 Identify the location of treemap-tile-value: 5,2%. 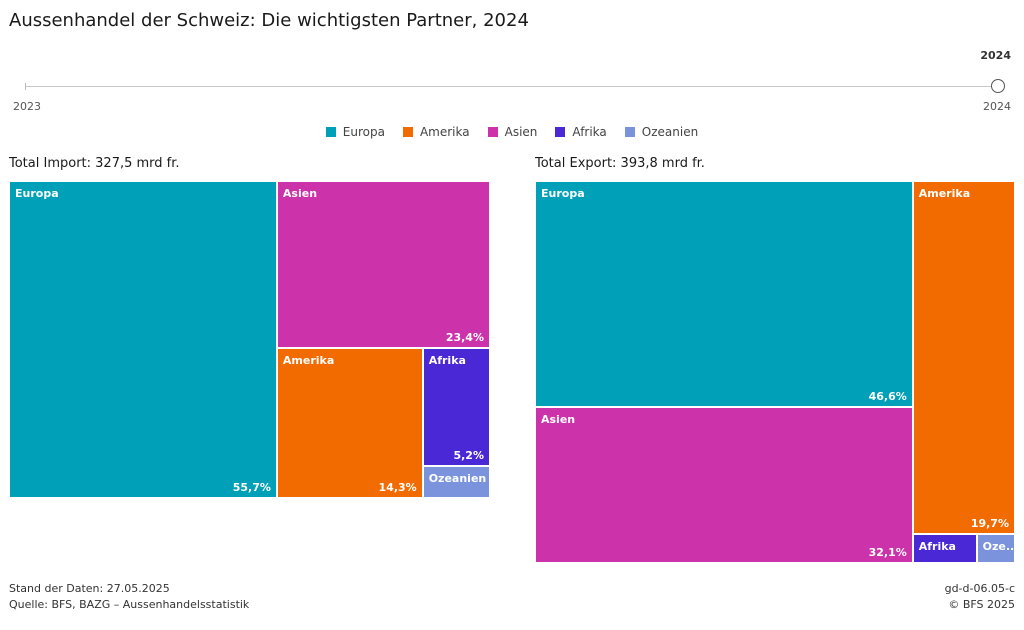
(468, 456).